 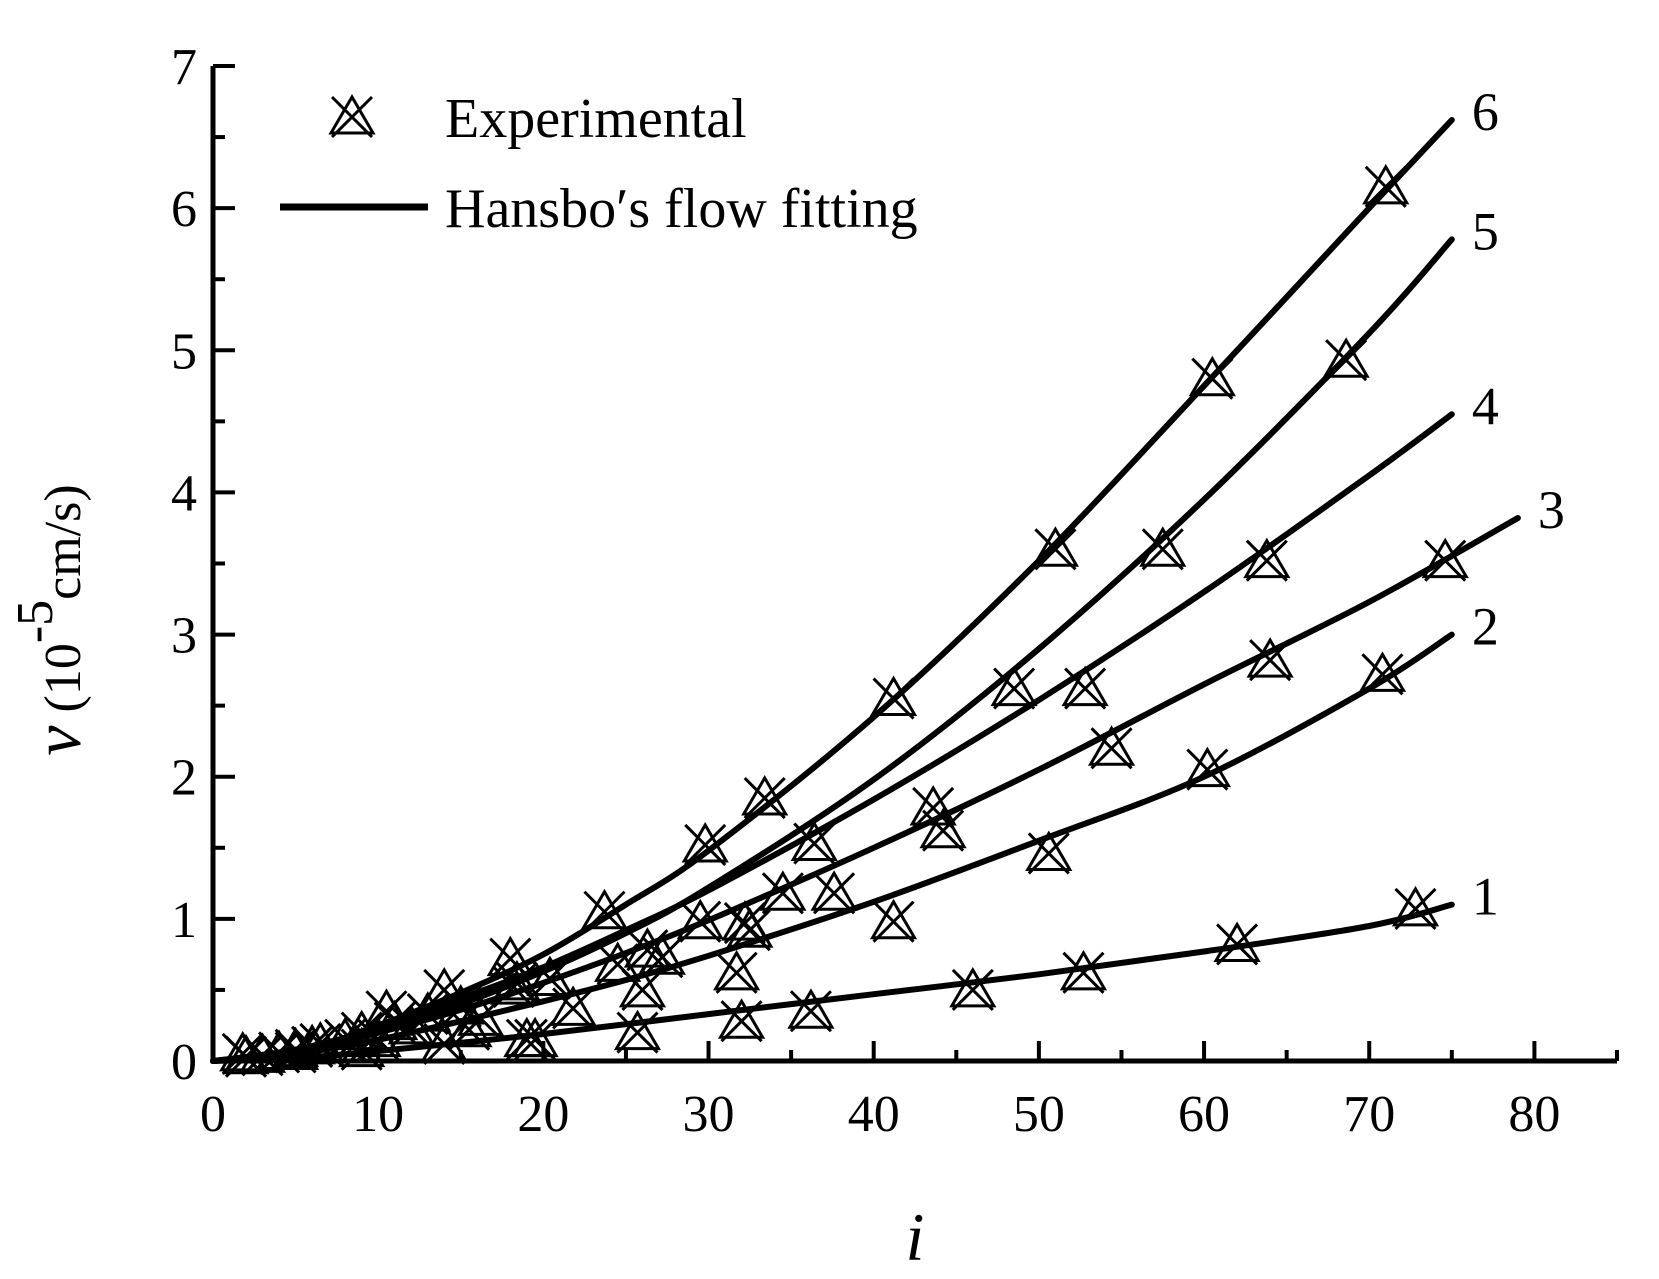 What do you see at coordinates (57, 740) in the screenshot?
I see `y-axis-symbol: v` at bounding box center [57, 740].